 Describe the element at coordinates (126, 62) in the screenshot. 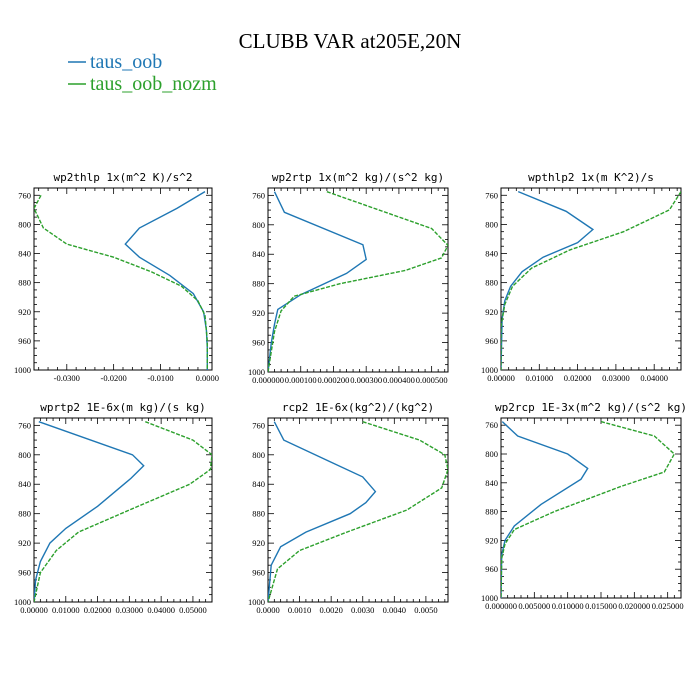

I see `legend-label-taus-oob: taus_oob` at that location.